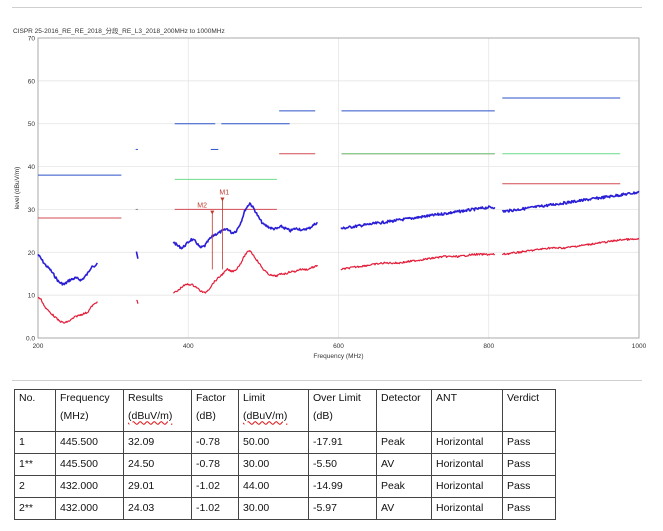 This screenshot has height=531, width=663. Describe the element at coordinates (32, 210) in the screenshot. I see `y-tick-label: 30` at that location.